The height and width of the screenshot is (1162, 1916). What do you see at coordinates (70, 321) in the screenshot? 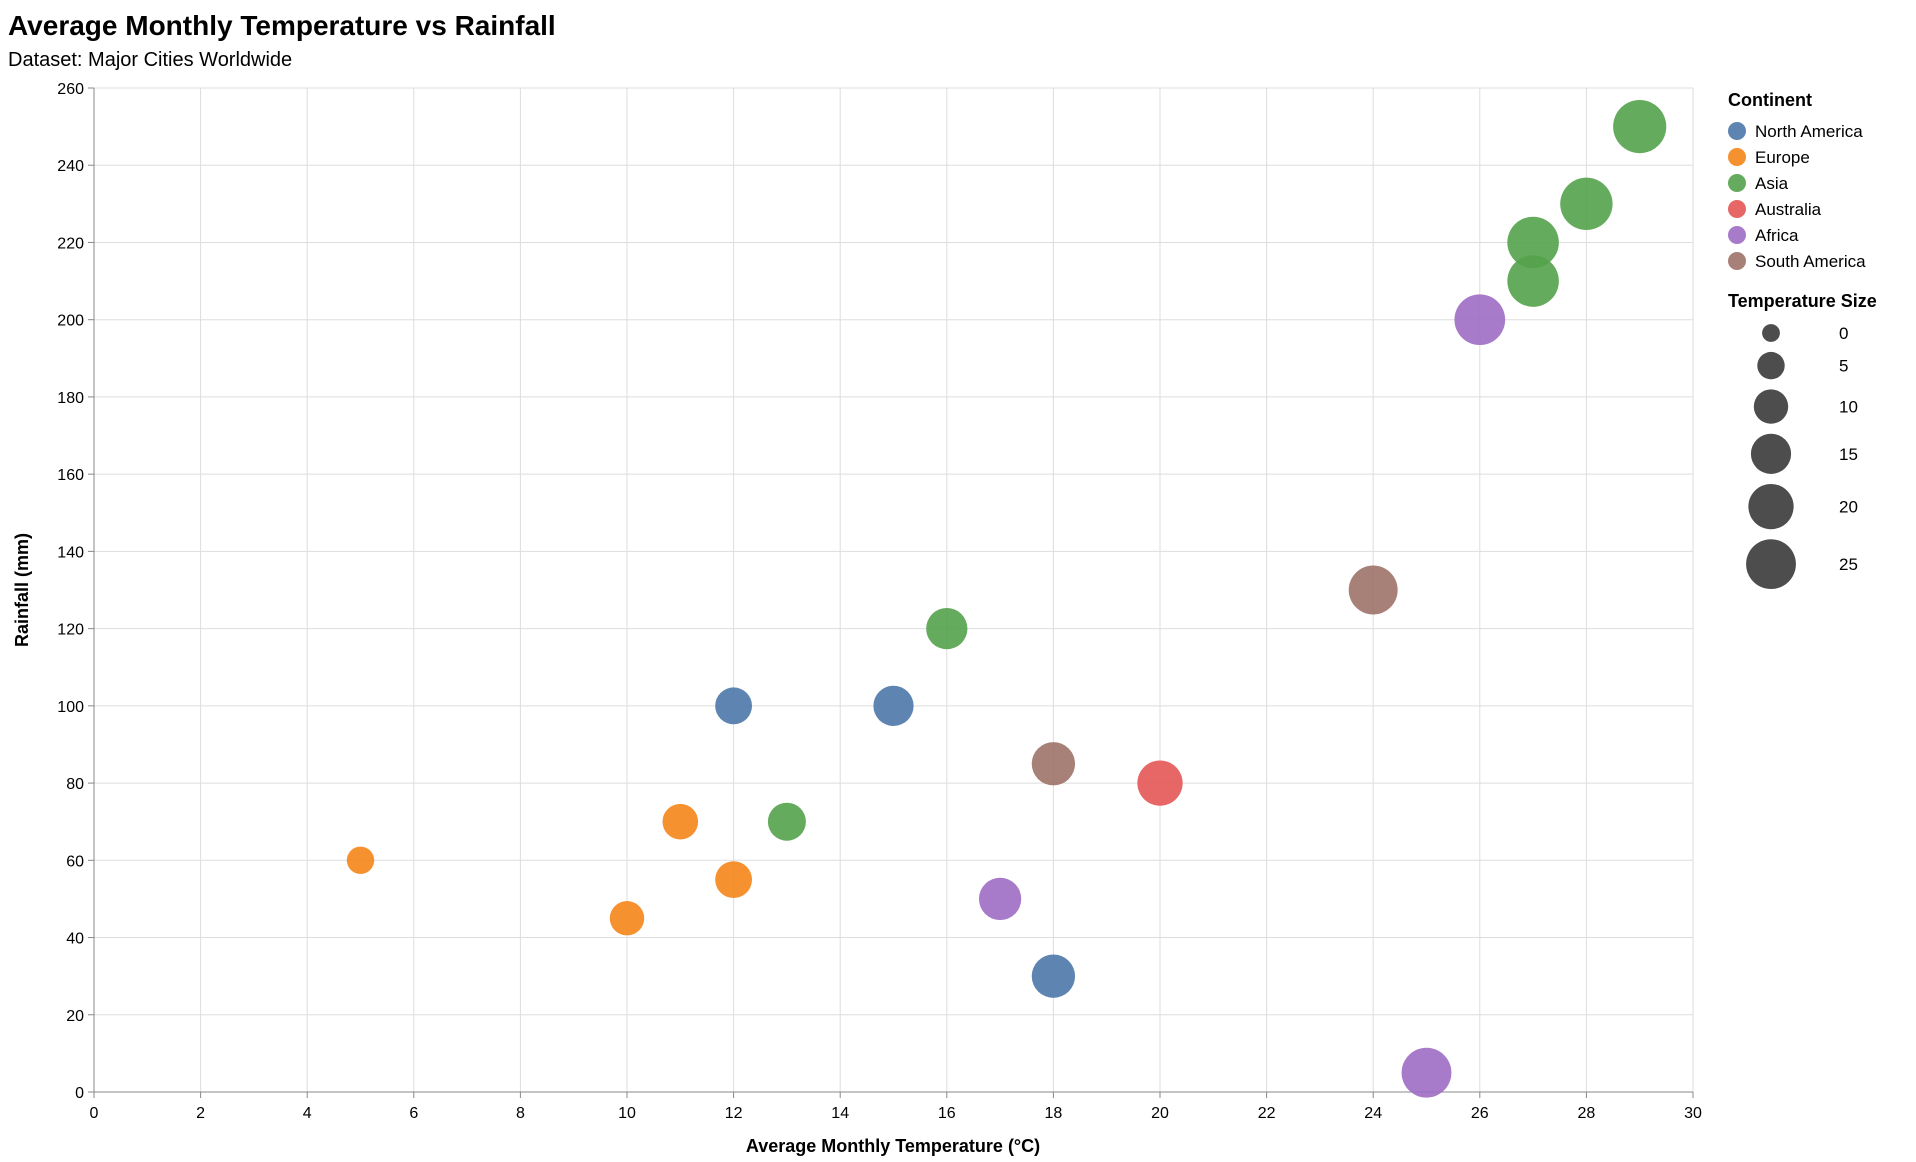
I see `y-tick-label: 200` at bounding box center [70, 321].